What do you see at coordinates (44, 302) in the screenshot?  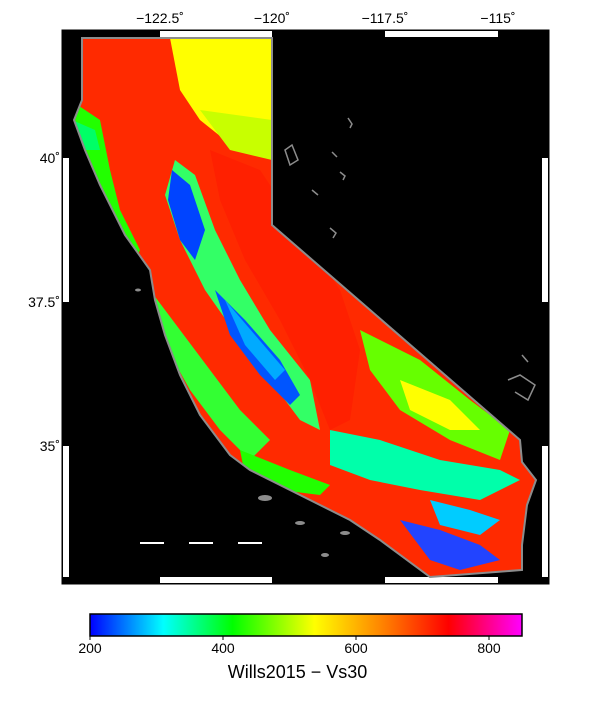 I see `lat-label-37-5: 37.5˚` at bounding box center [44, 302].